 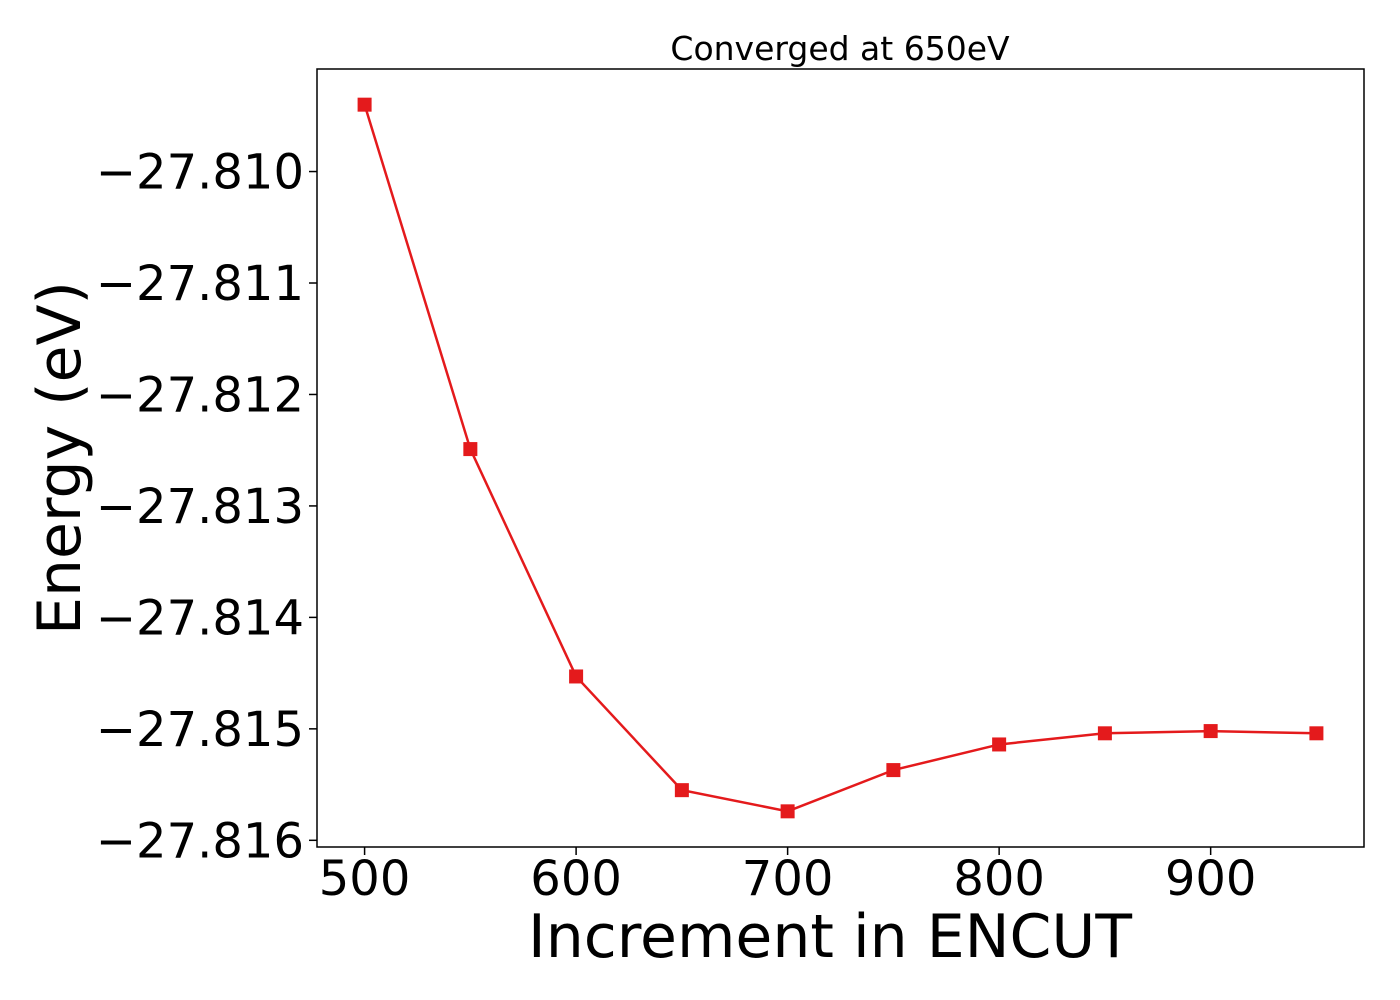 I want to click on x-tick-label: 800, so click(x=999, y=879).